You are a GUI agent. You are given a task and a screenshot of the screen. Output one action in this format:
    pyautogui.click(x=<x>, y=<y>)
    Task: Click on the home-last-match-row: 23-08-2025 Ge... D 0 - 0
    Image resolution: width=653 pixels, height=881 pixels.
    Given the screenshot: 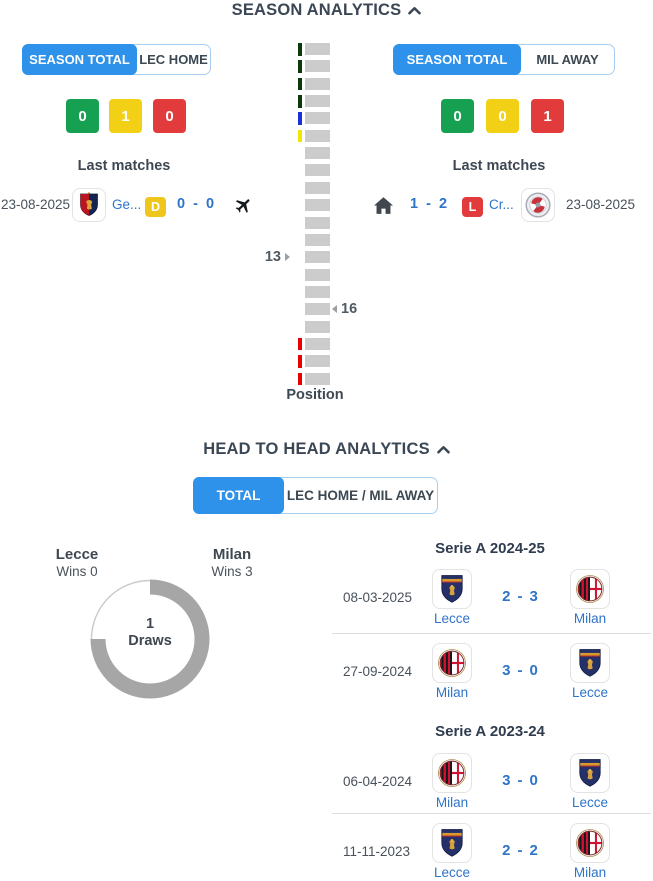 What is the action you would take?
    pyautogui.click(x=141, y=206)
    